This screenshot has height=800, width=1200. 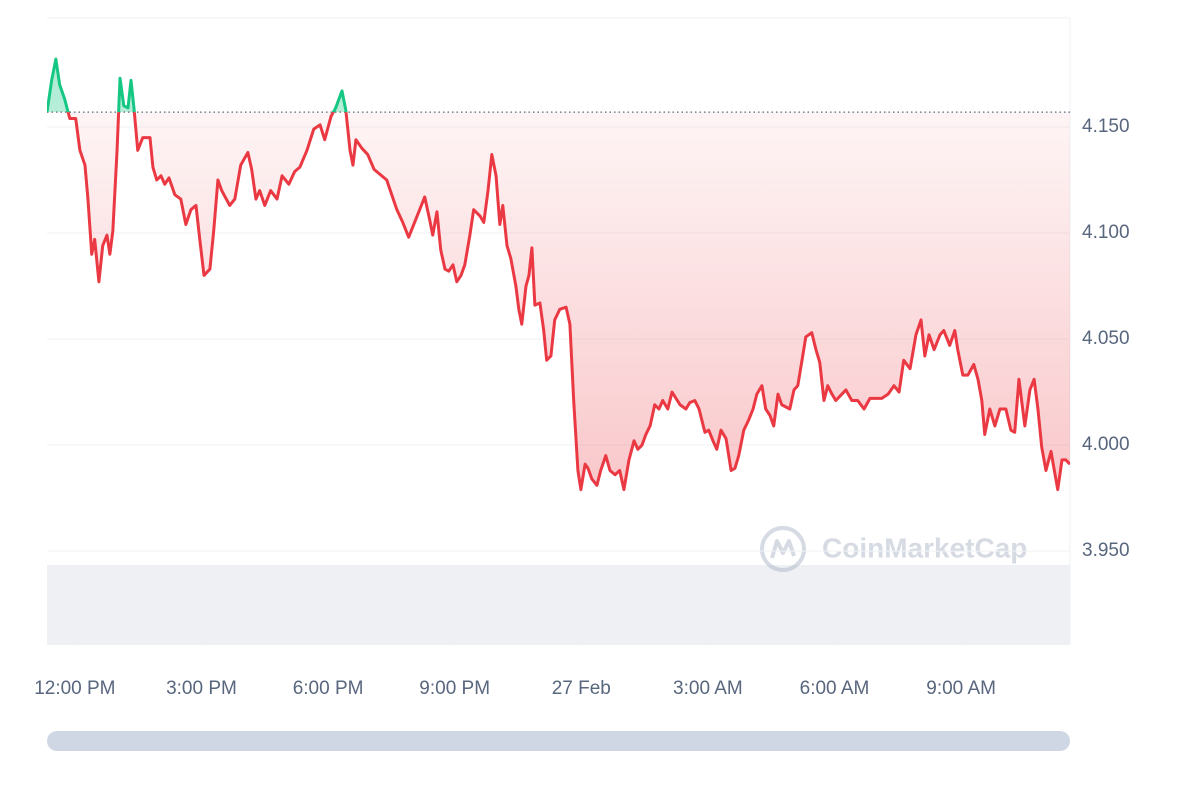 What do you see at coordinates (328, 688) in the screenshot?
I see `x-tick-label: 6:00 PM` at bounding box center [328, 688].